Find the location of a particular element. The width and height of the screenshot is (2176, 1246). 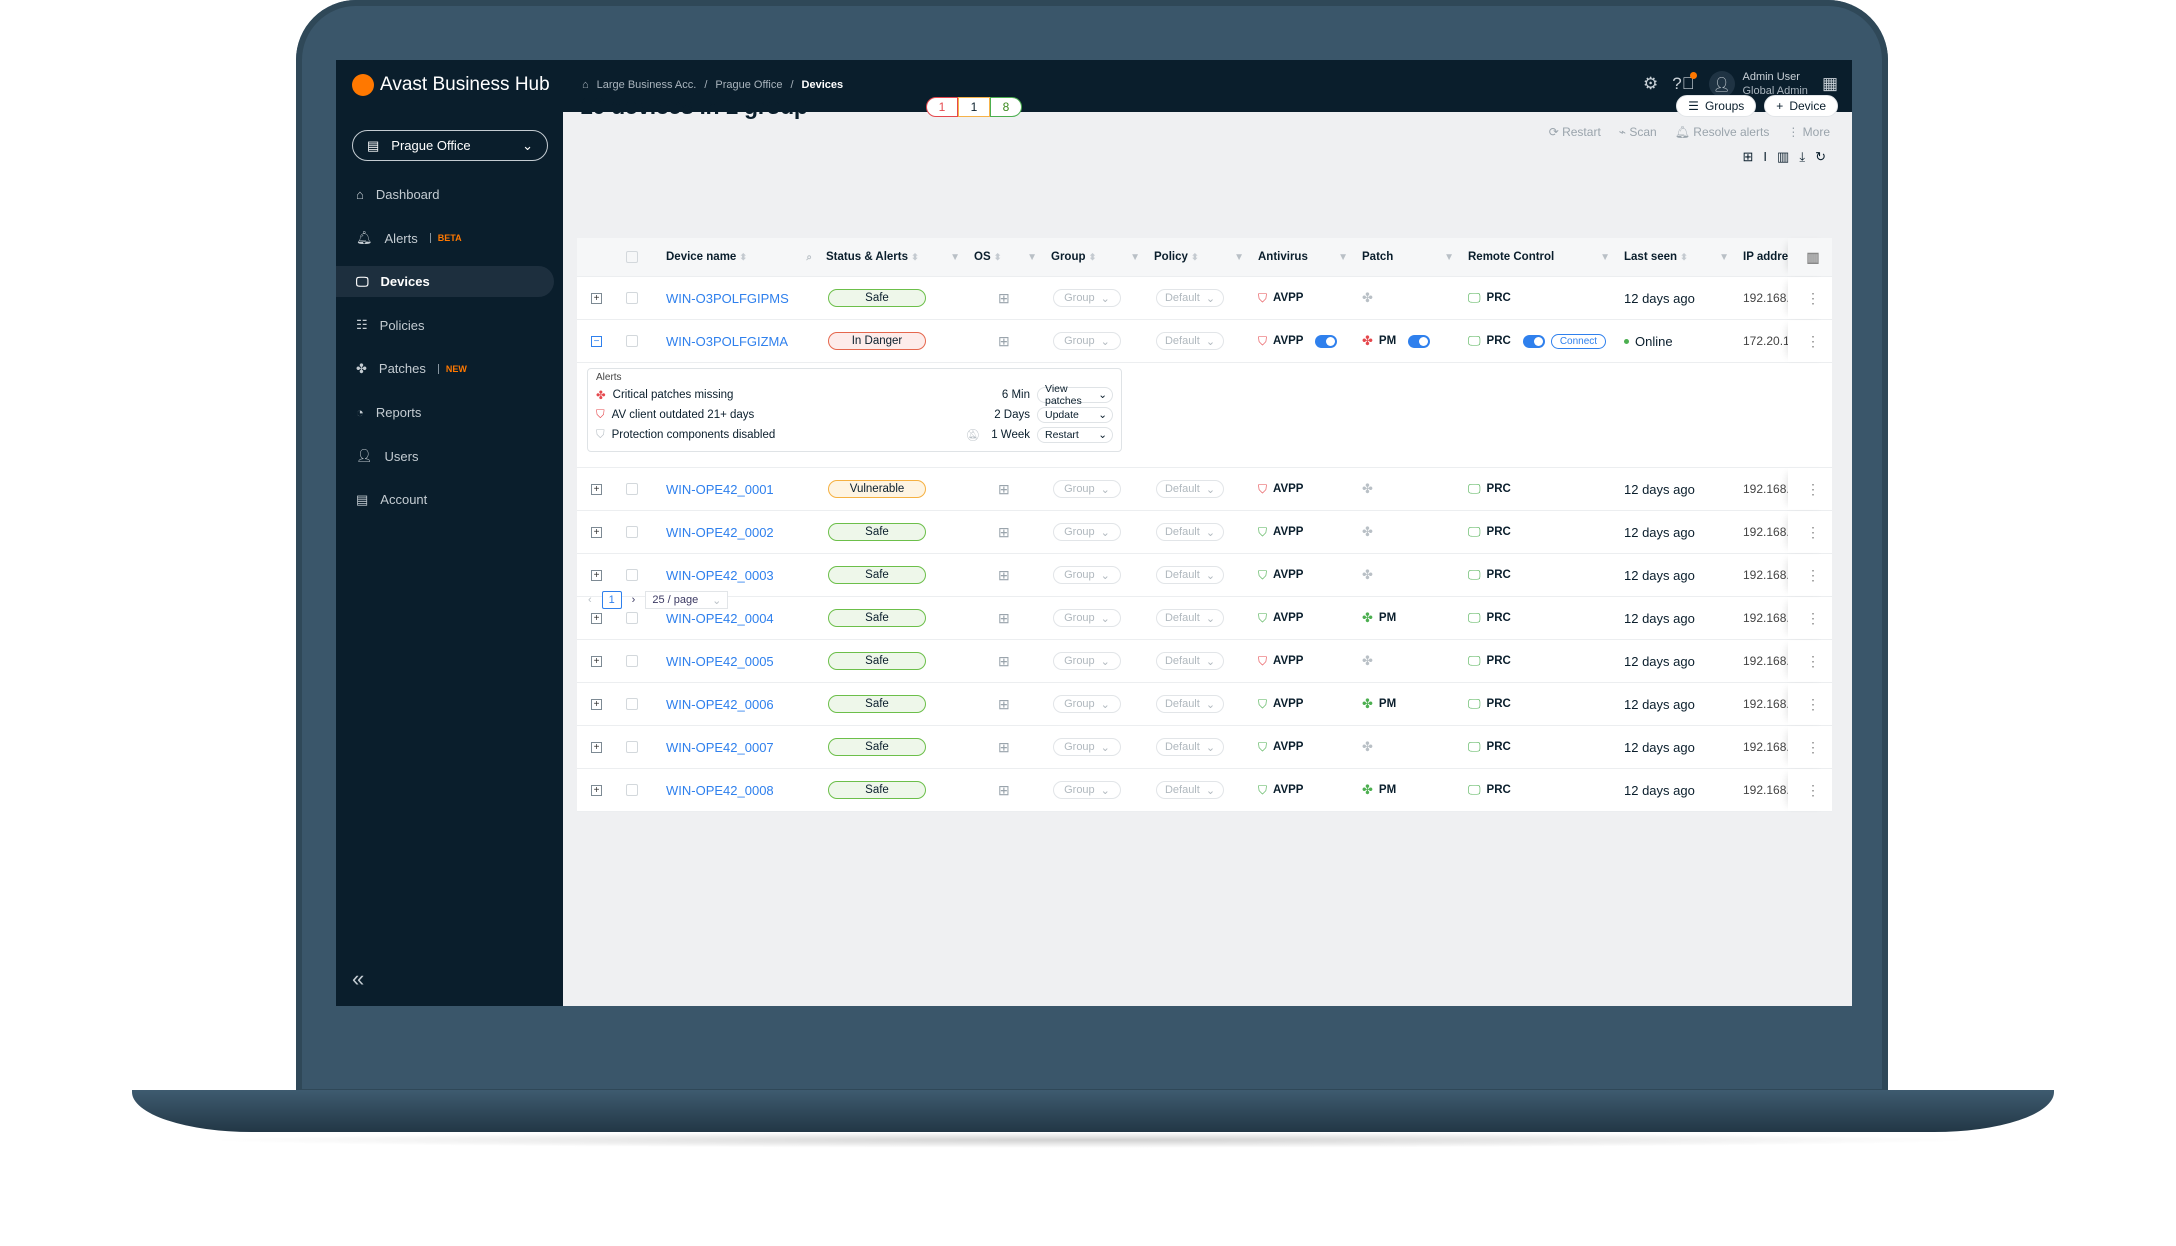

add-device-button: + Device is located at coordinates (1801, 106).